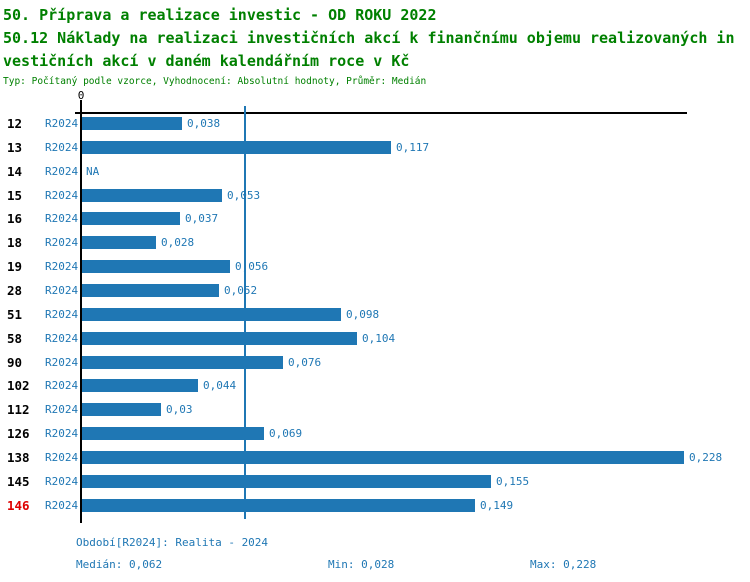  What do you see at coordinates (286, 433) in the screenshot?
I see `bar-value-label: 0,069` at bounding box center [286, 433].